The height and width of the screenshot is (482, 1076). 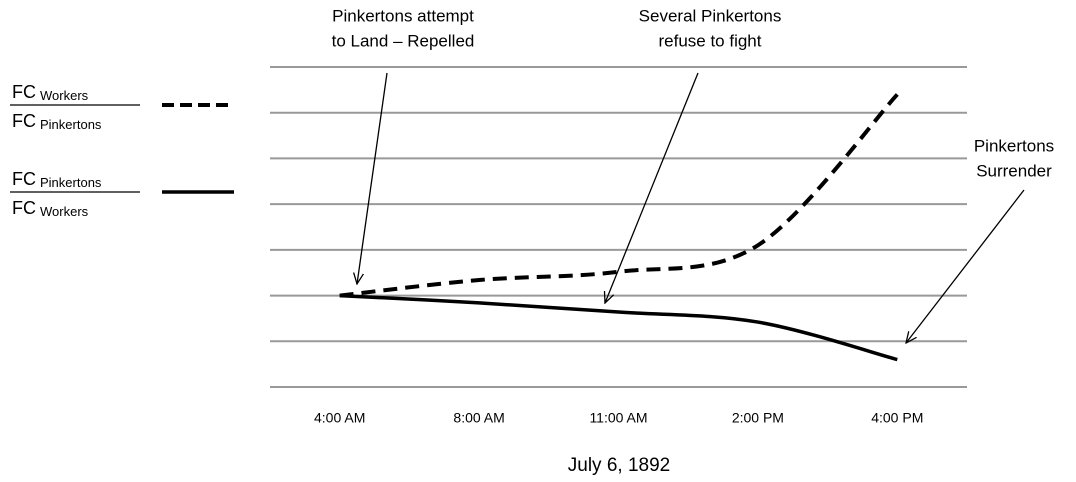 I want to click on series-line, so click(x=618, y=327).